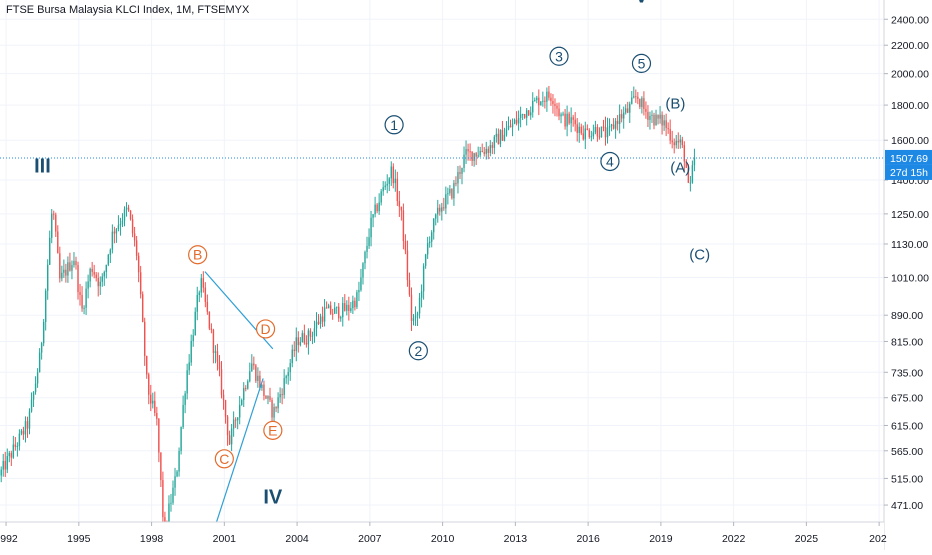  Describe the element at coordinates (910, 106) in the screenshot. I see `y-tick-label: 1800.00` at that location.